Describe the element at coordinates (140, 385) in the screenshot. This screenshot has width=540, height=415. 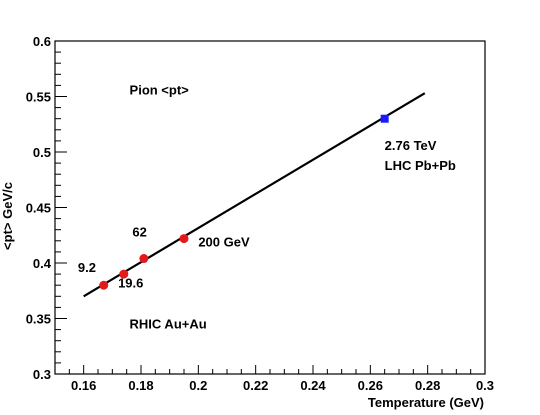
I see `x-tick-label: 0.18` at that location.